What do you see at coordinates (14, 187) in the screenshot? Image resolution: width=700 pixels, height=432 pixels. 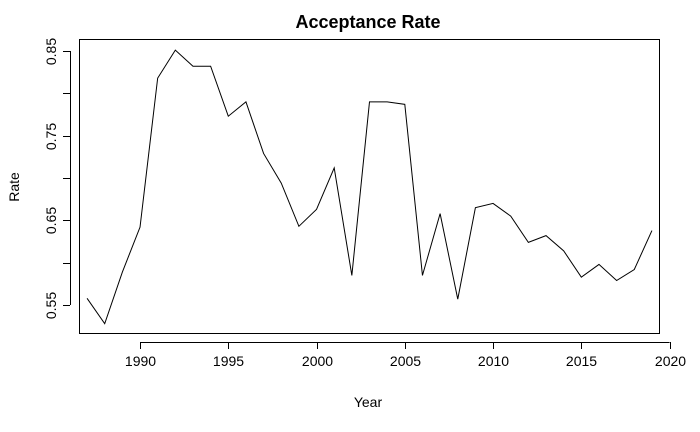 I see `y-axis-label: Rate` at bounding box center [14, 187].